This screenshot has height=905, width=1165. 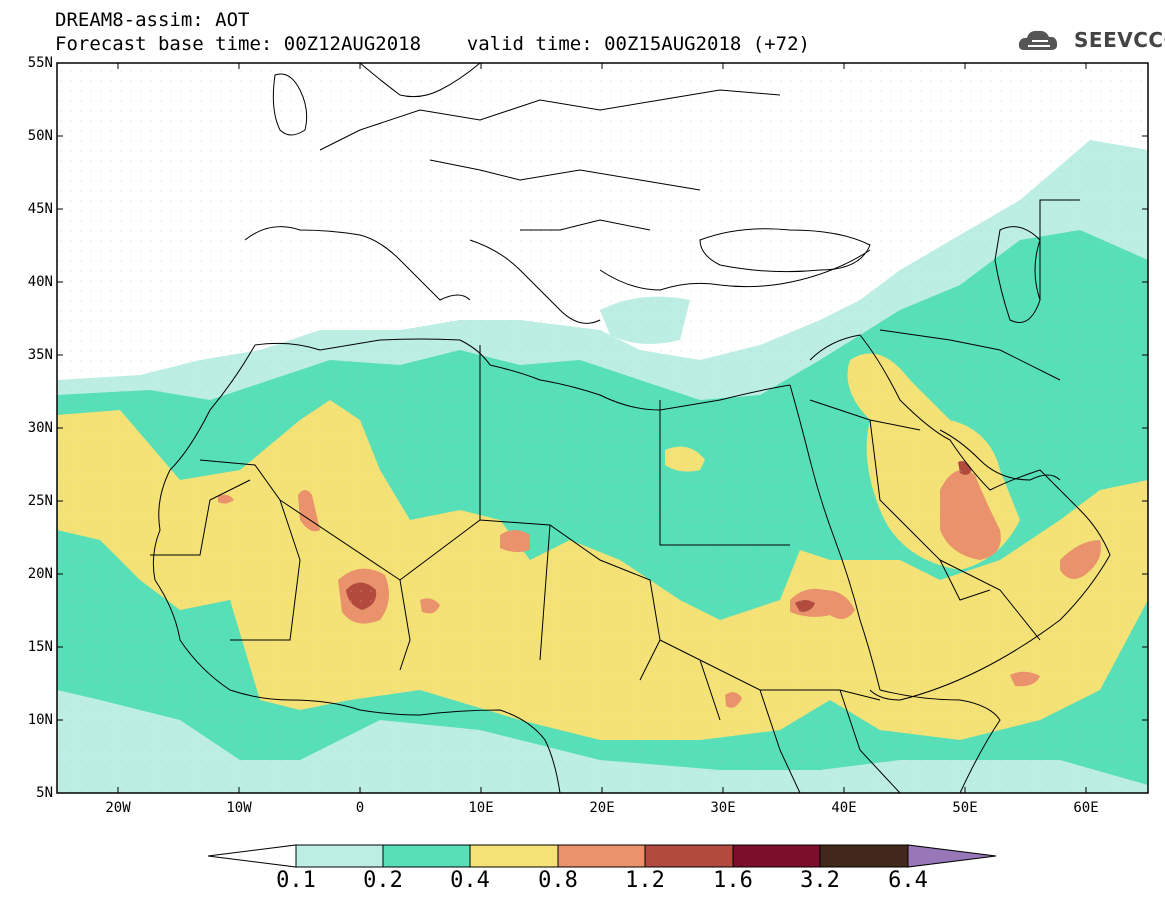 What do you see at coordinates (723, 808) in the screenshot?
I see `lon-label: 30E` at bounding box center [723, 808].